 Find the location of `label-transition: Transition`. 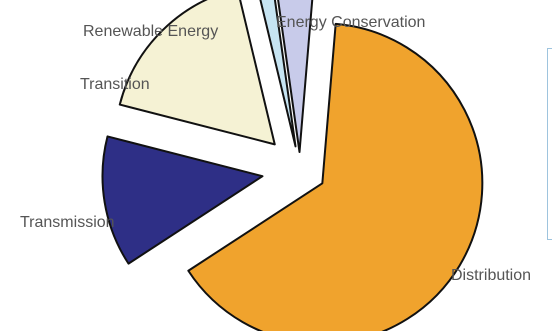

label-transition: Transition is located at coordinates (115, 84).